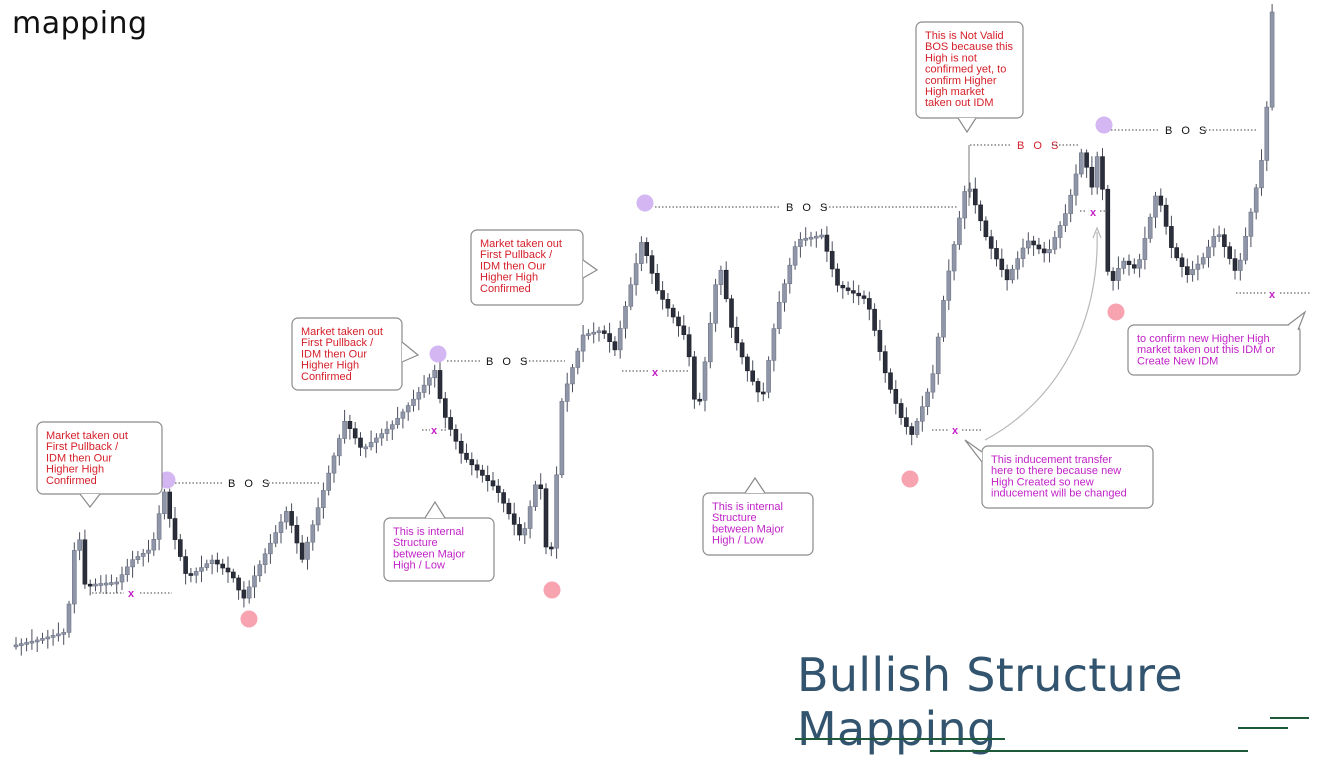  Describe the element at coordinates (1203, 339) in the screenshot. I see `callout-text-line: to confirm new Higher High` at that location.